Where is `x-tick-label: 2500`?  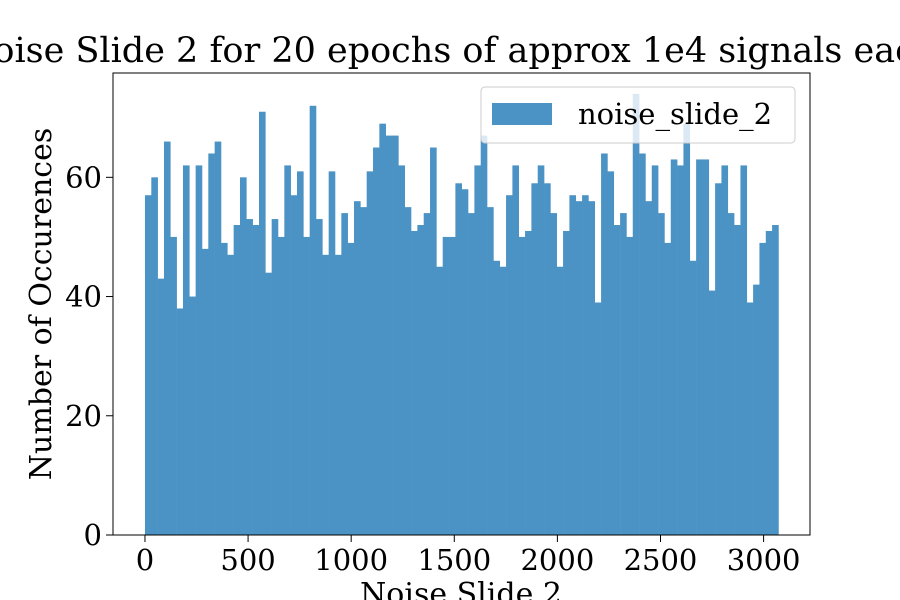 x-tick-label: 2500 is located at coordinates (661, 560).